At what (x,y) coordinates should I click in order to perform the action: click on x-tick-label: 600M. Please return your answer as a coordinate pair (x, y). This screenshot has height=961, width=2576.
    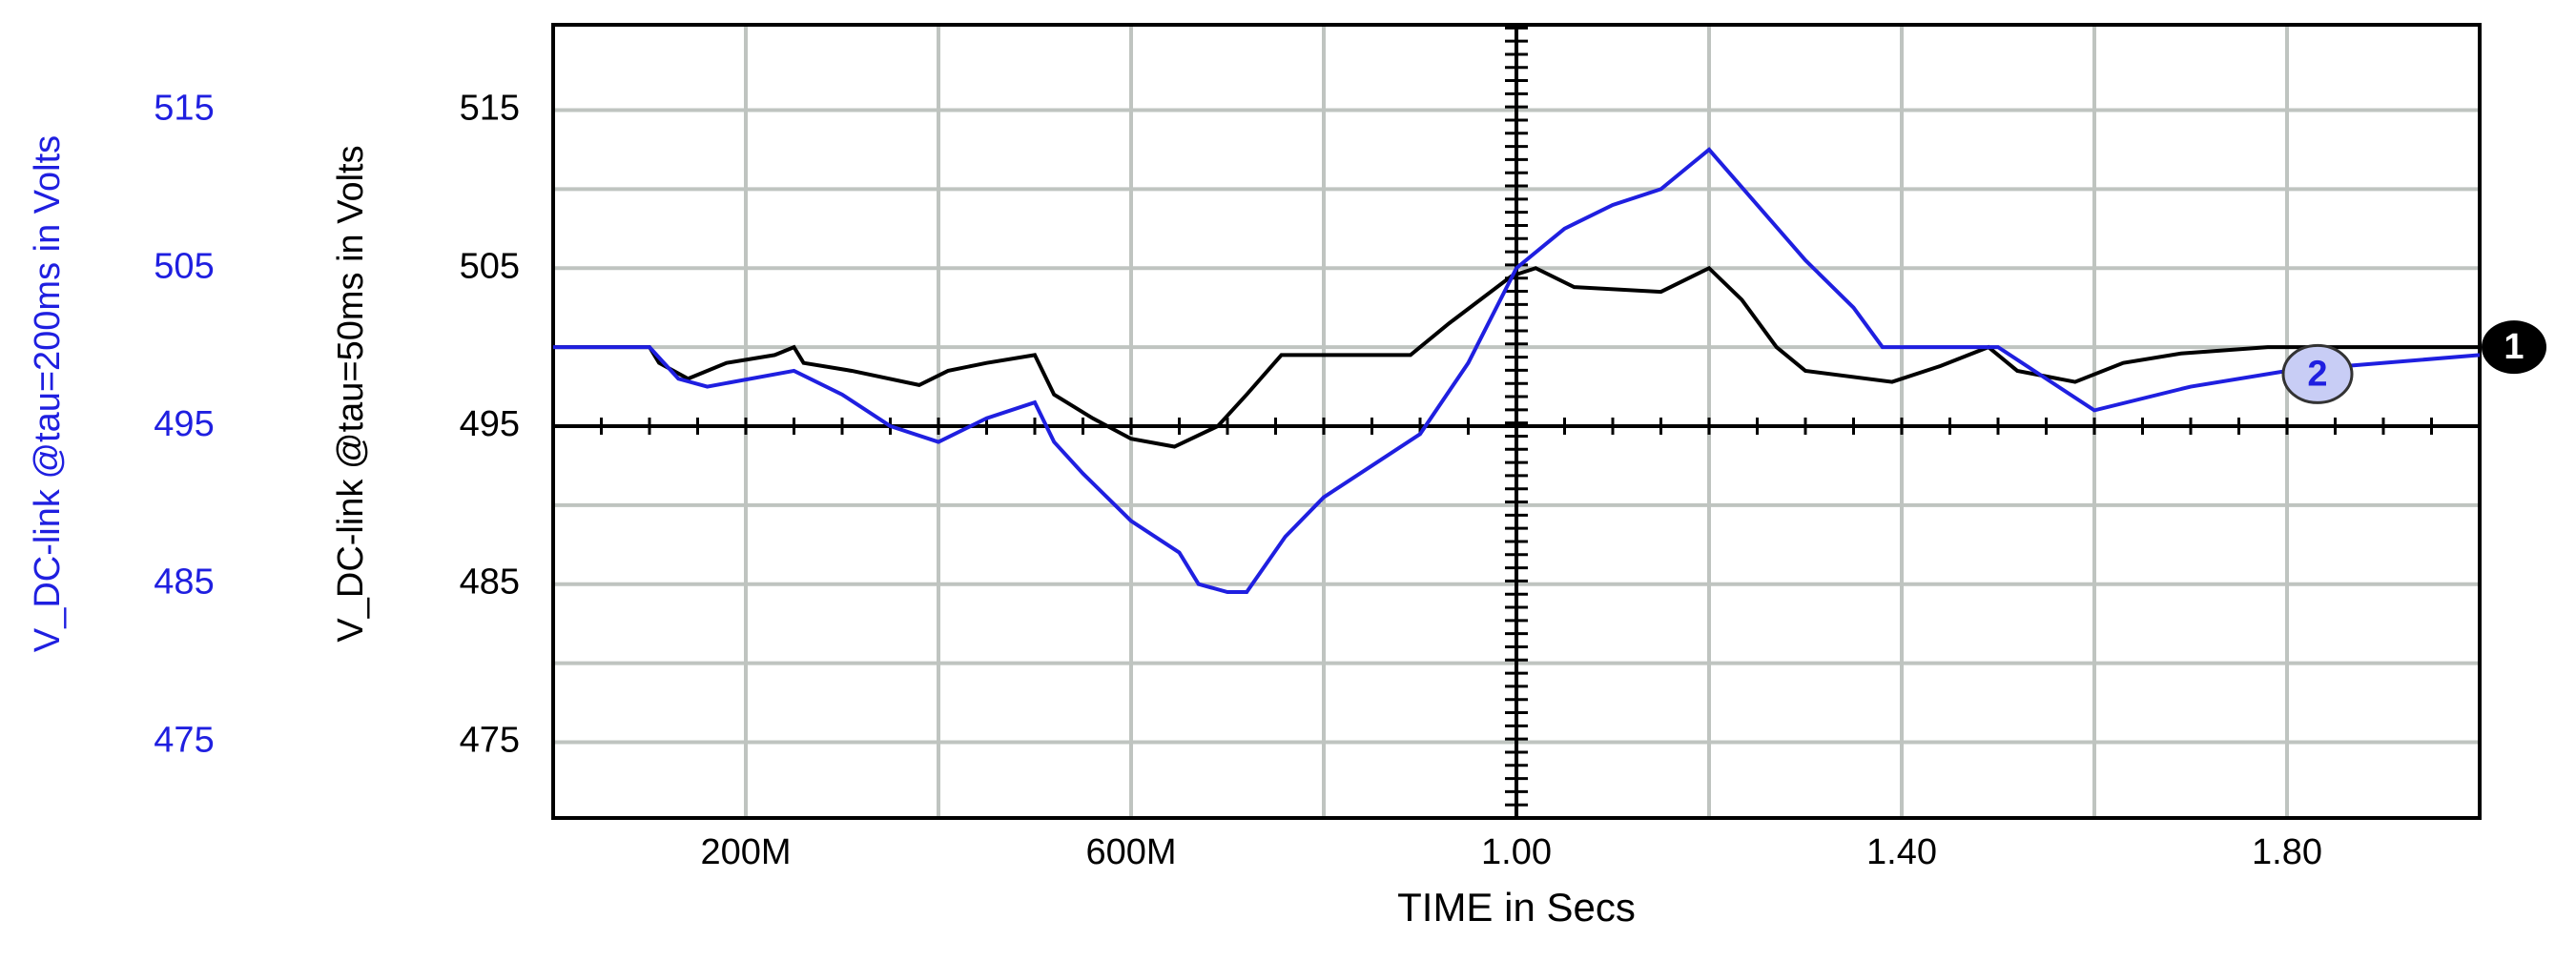
    Looking at the image, I should click on (1130, 852).